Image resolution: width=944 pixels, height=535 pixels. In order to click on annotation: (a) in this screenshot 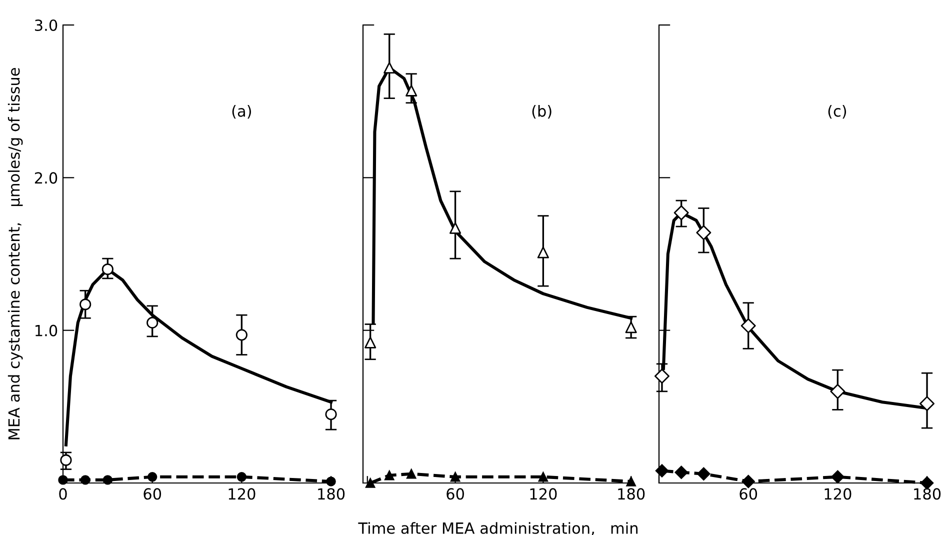, I will do `click(241, 112)`.